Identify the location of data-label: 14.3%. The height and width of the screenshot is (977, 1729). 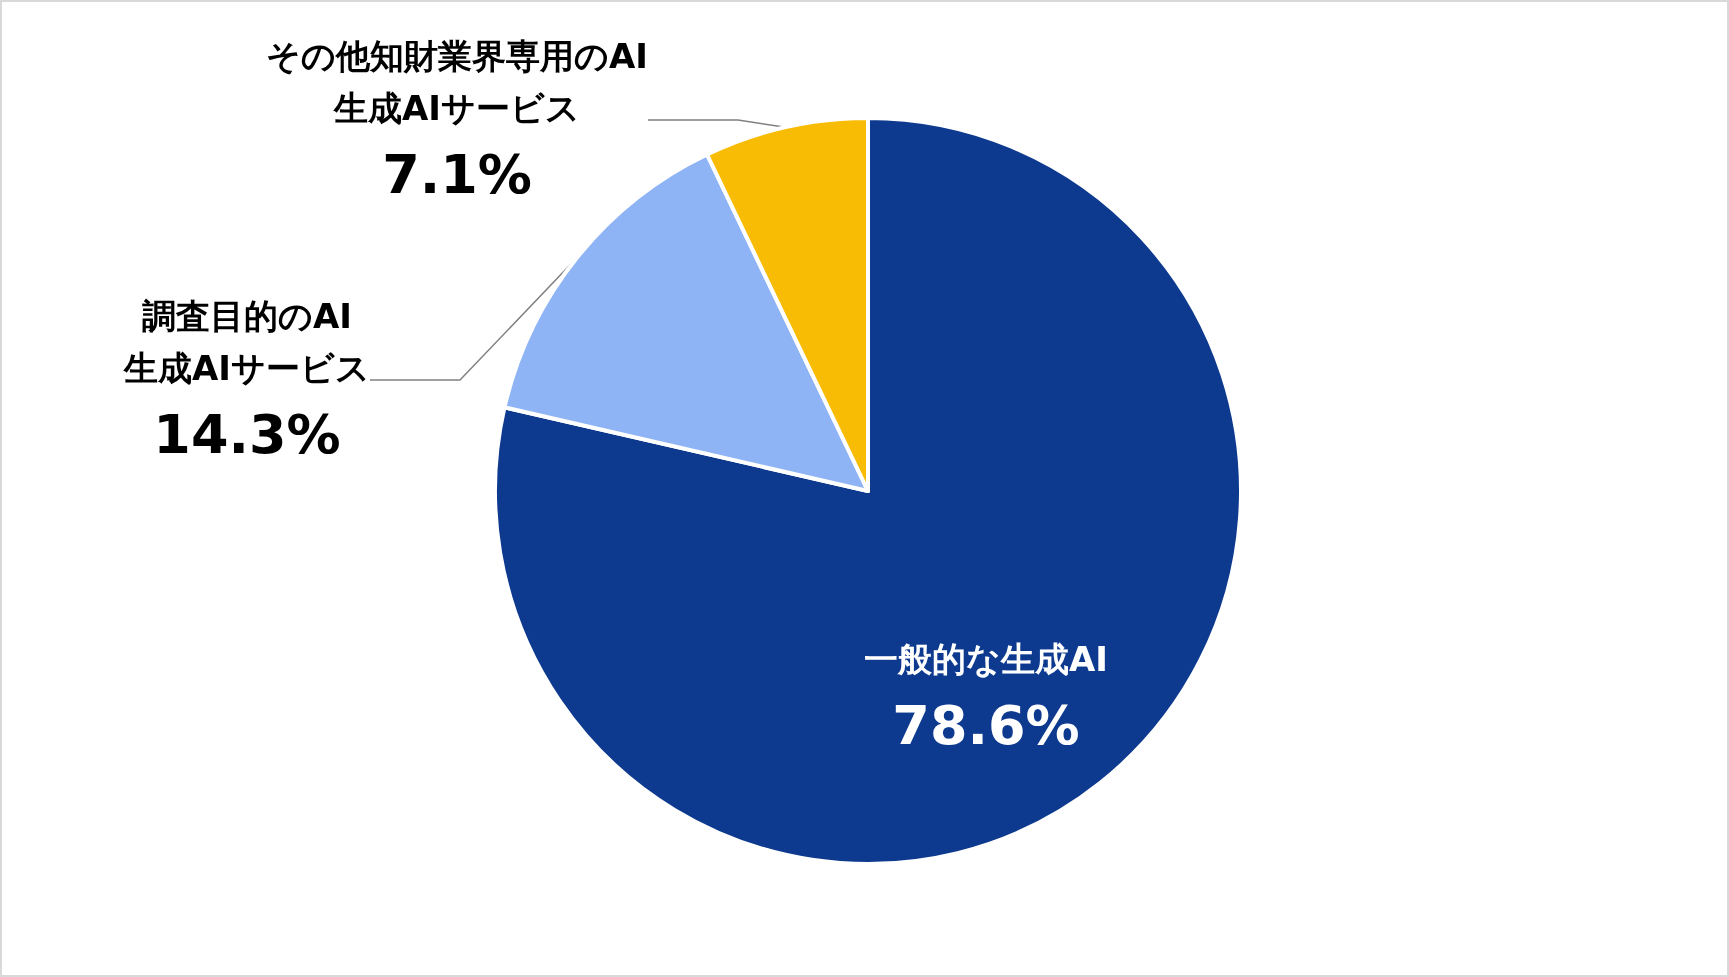
(247, 434).